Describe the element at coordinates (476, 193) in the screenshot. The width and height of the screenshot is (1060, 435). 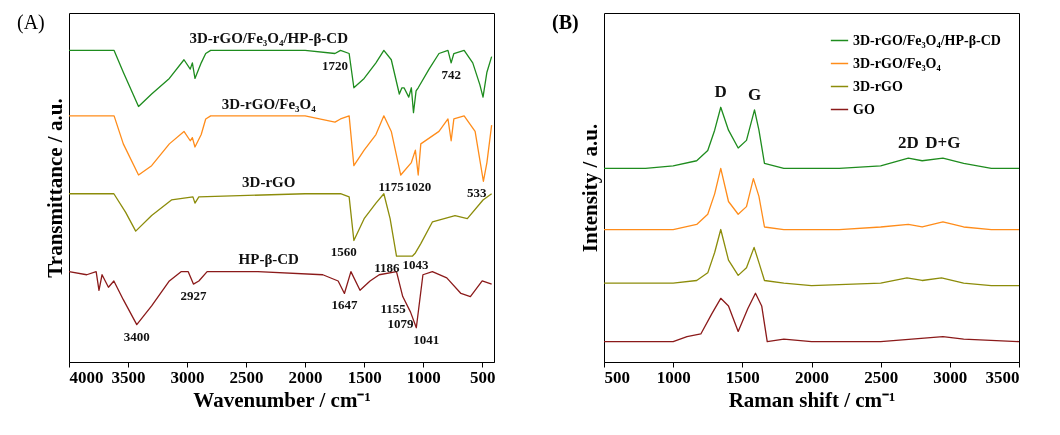
I see `annotation: 533` at that location.